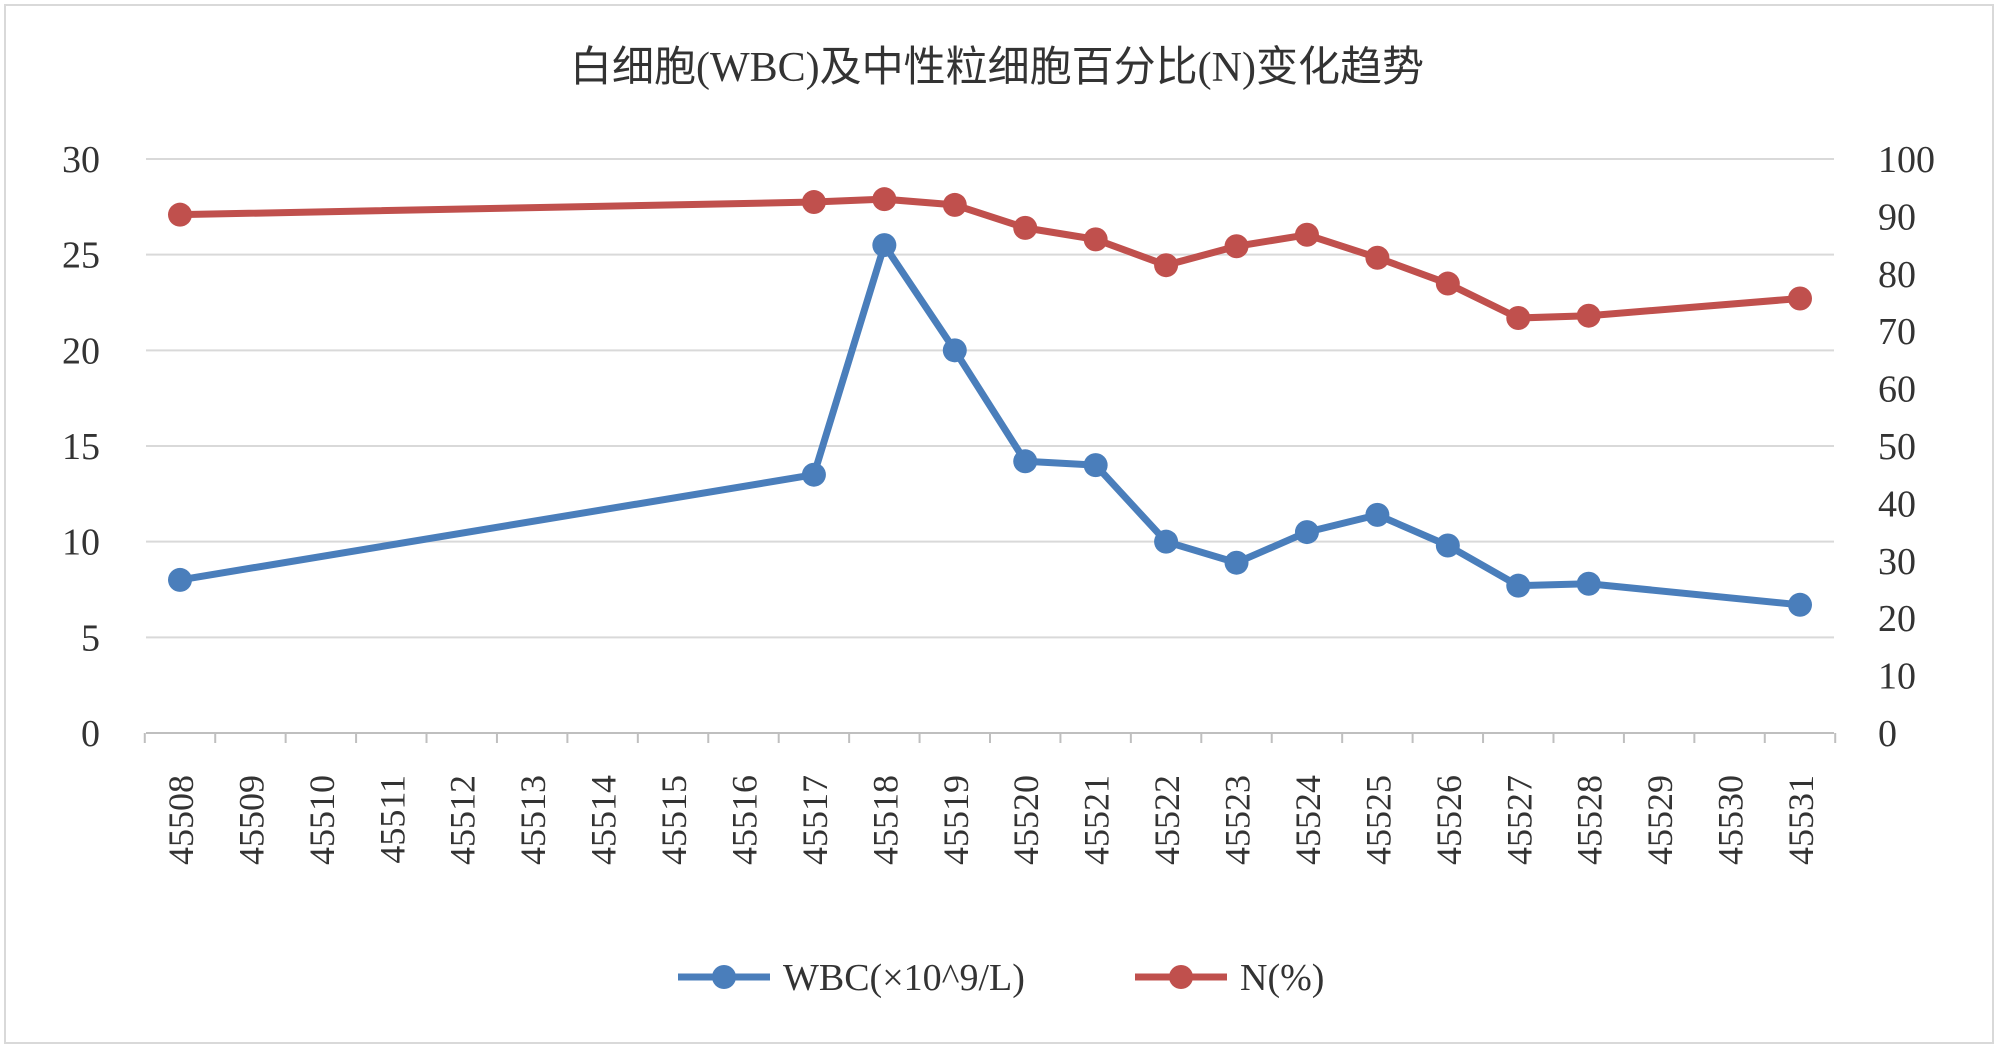 The height and width of the screenshot is (1051, 2000). Describe the element at coordinates (533, 820) in the screenshot. I see `x-tick-label: 45513` at that location.